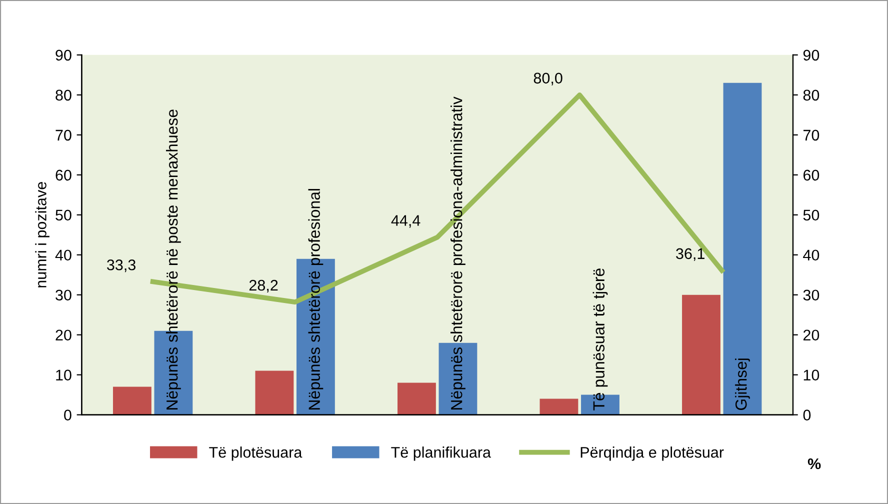 This screenshot has width=888, height=504. Describe the element at coordinates (811, 55) in the screenshot. I see `y2-tick-label: 90` at that location.